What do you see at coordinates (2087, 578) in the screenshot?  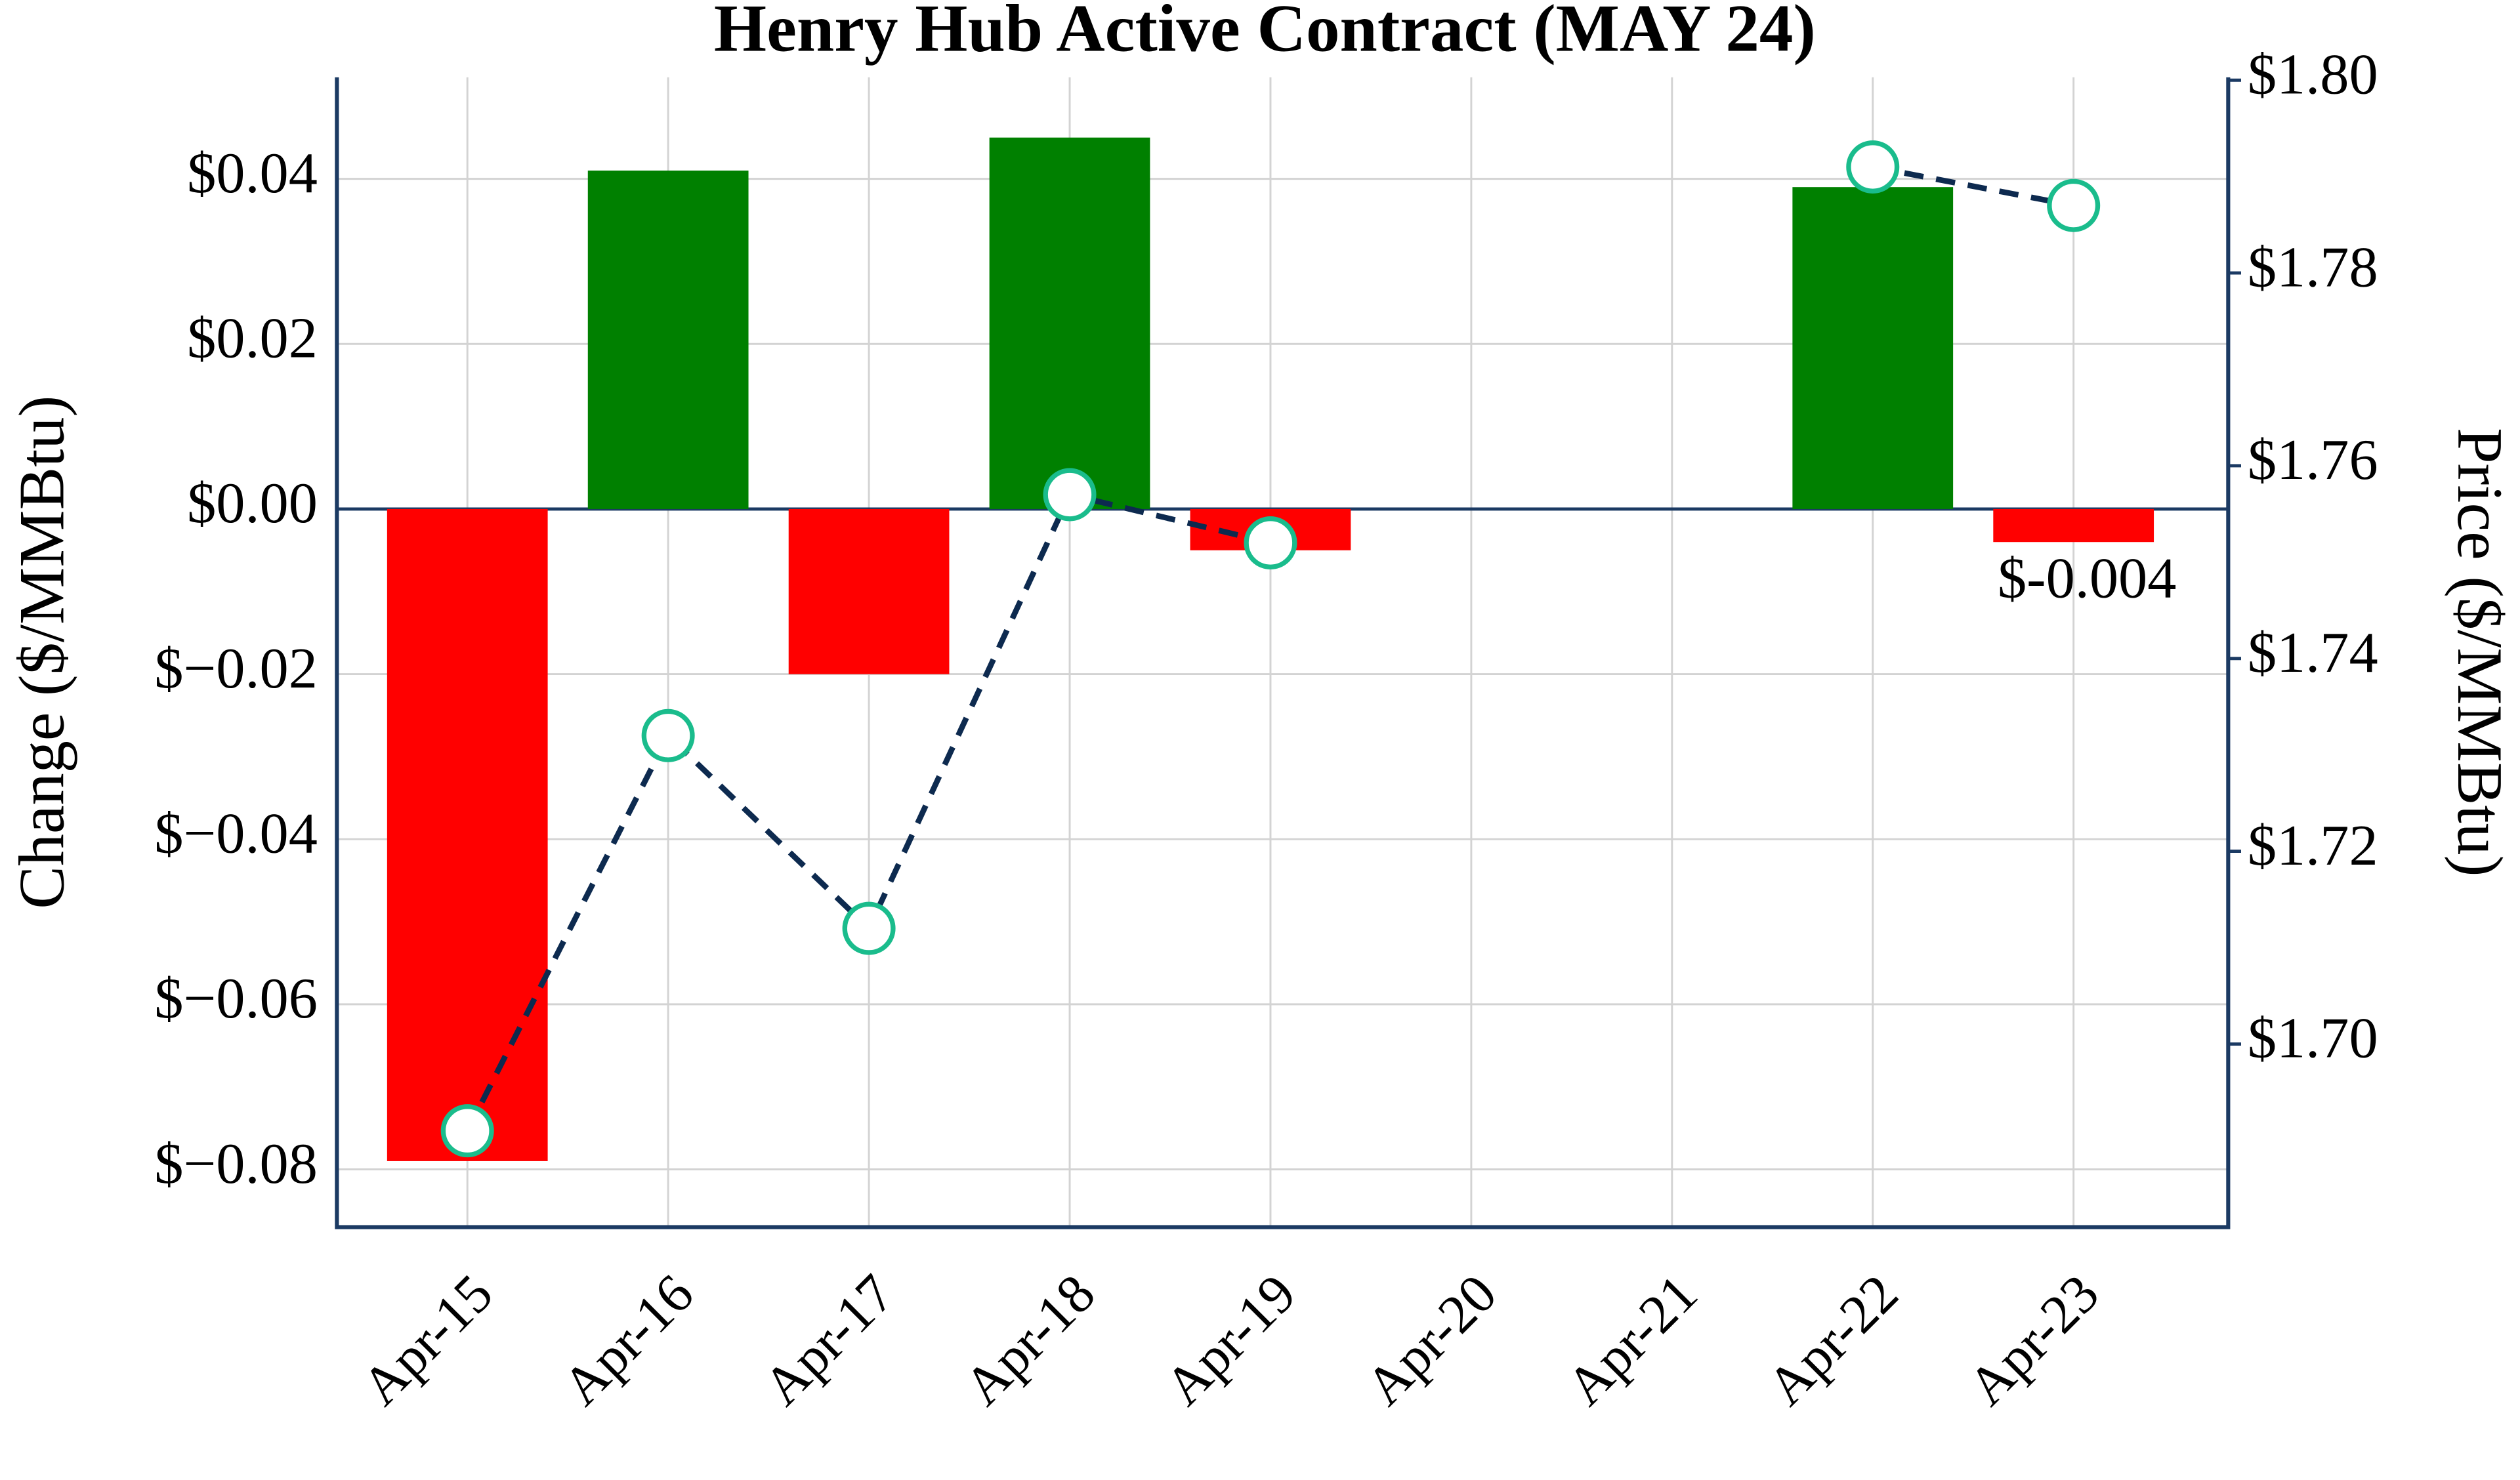 I see `value-label: $-0.004` at bounding box center [2087, 578].